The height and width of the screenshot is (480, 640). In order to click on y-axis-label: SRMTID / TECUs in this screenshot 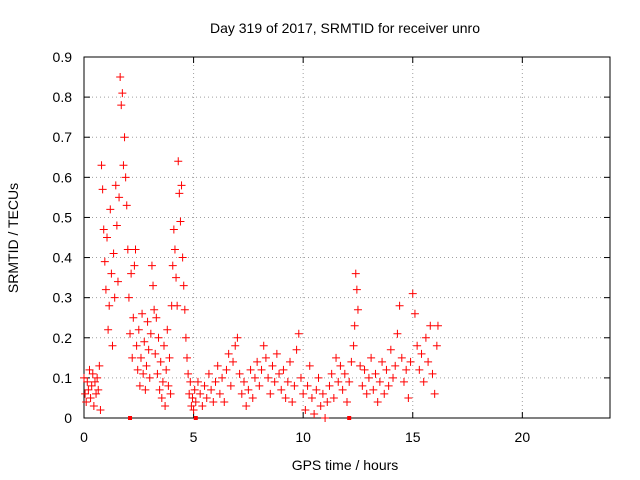, I will do `click(13, 238)`.